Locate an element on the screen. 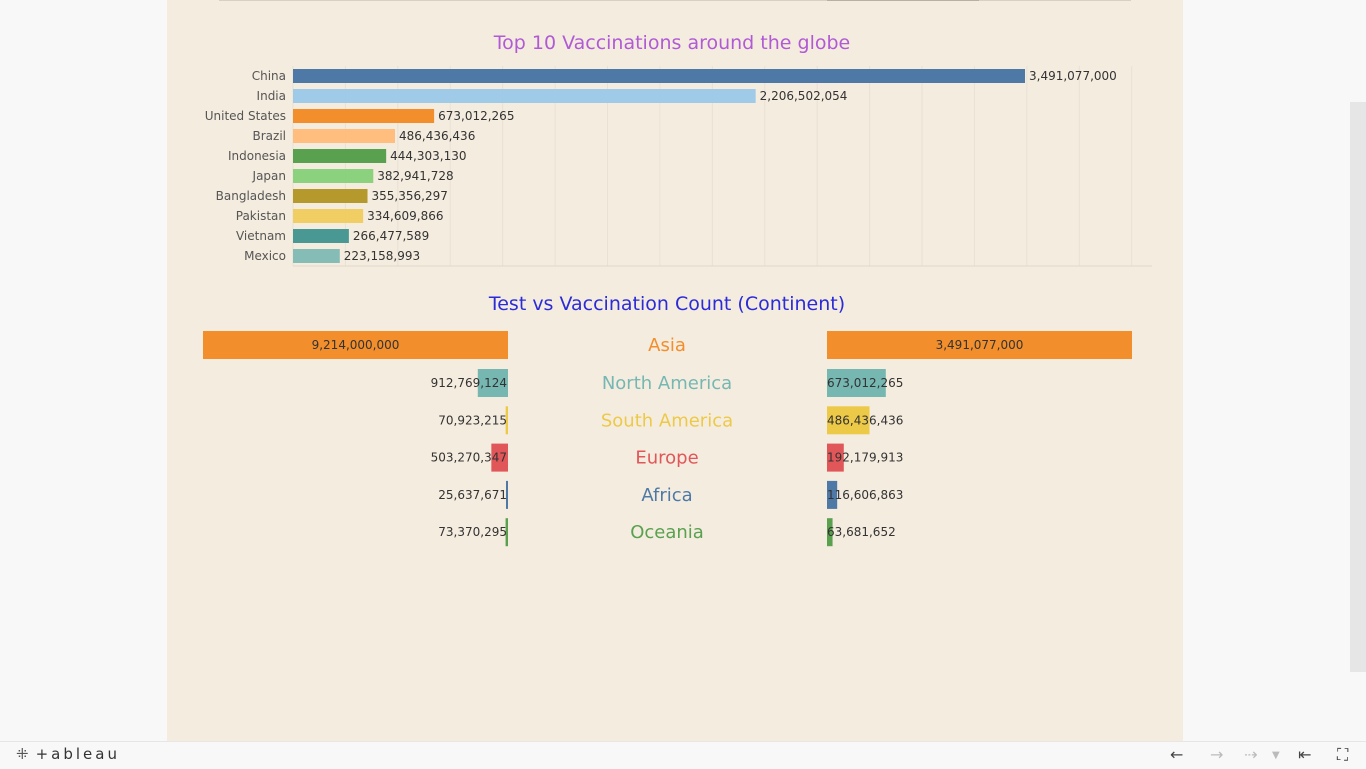  share-icon: ⇢ is located at coordinates (1251, 754).